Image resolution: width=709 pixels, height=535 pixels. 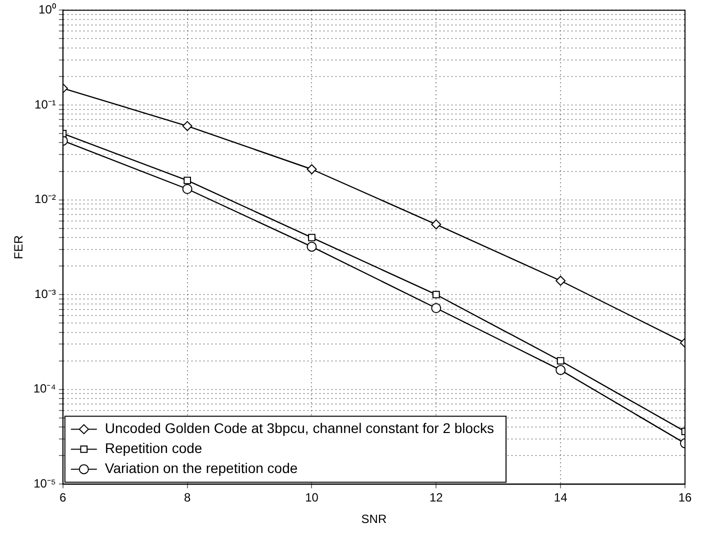 What do you see at coordinates (45, 199) in the screenshot?
I see `y-tick-label: 10⁻²` at bounding box center [45, 199].